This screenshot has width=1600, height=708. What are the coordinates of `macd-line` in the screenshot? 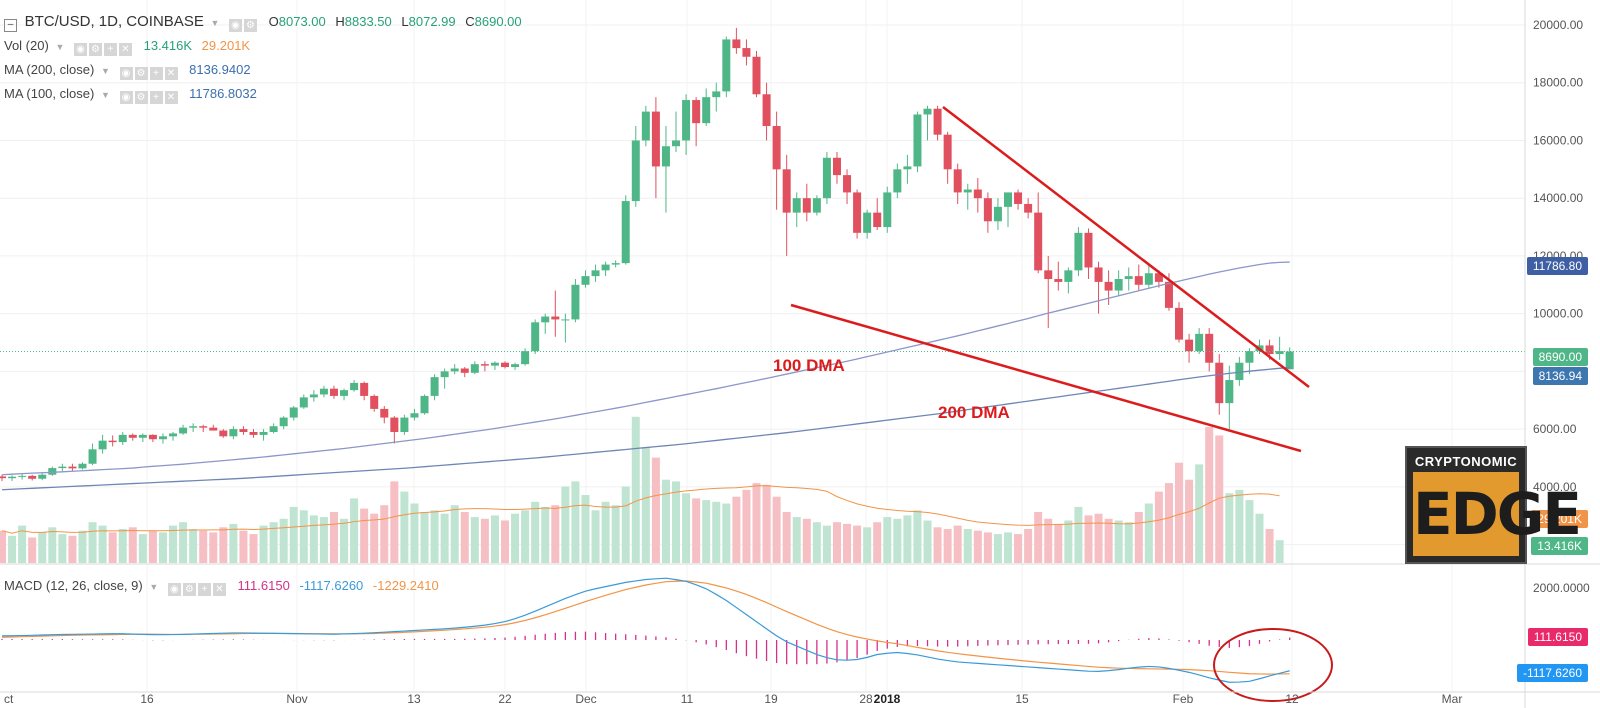 It's located at (645, 630).